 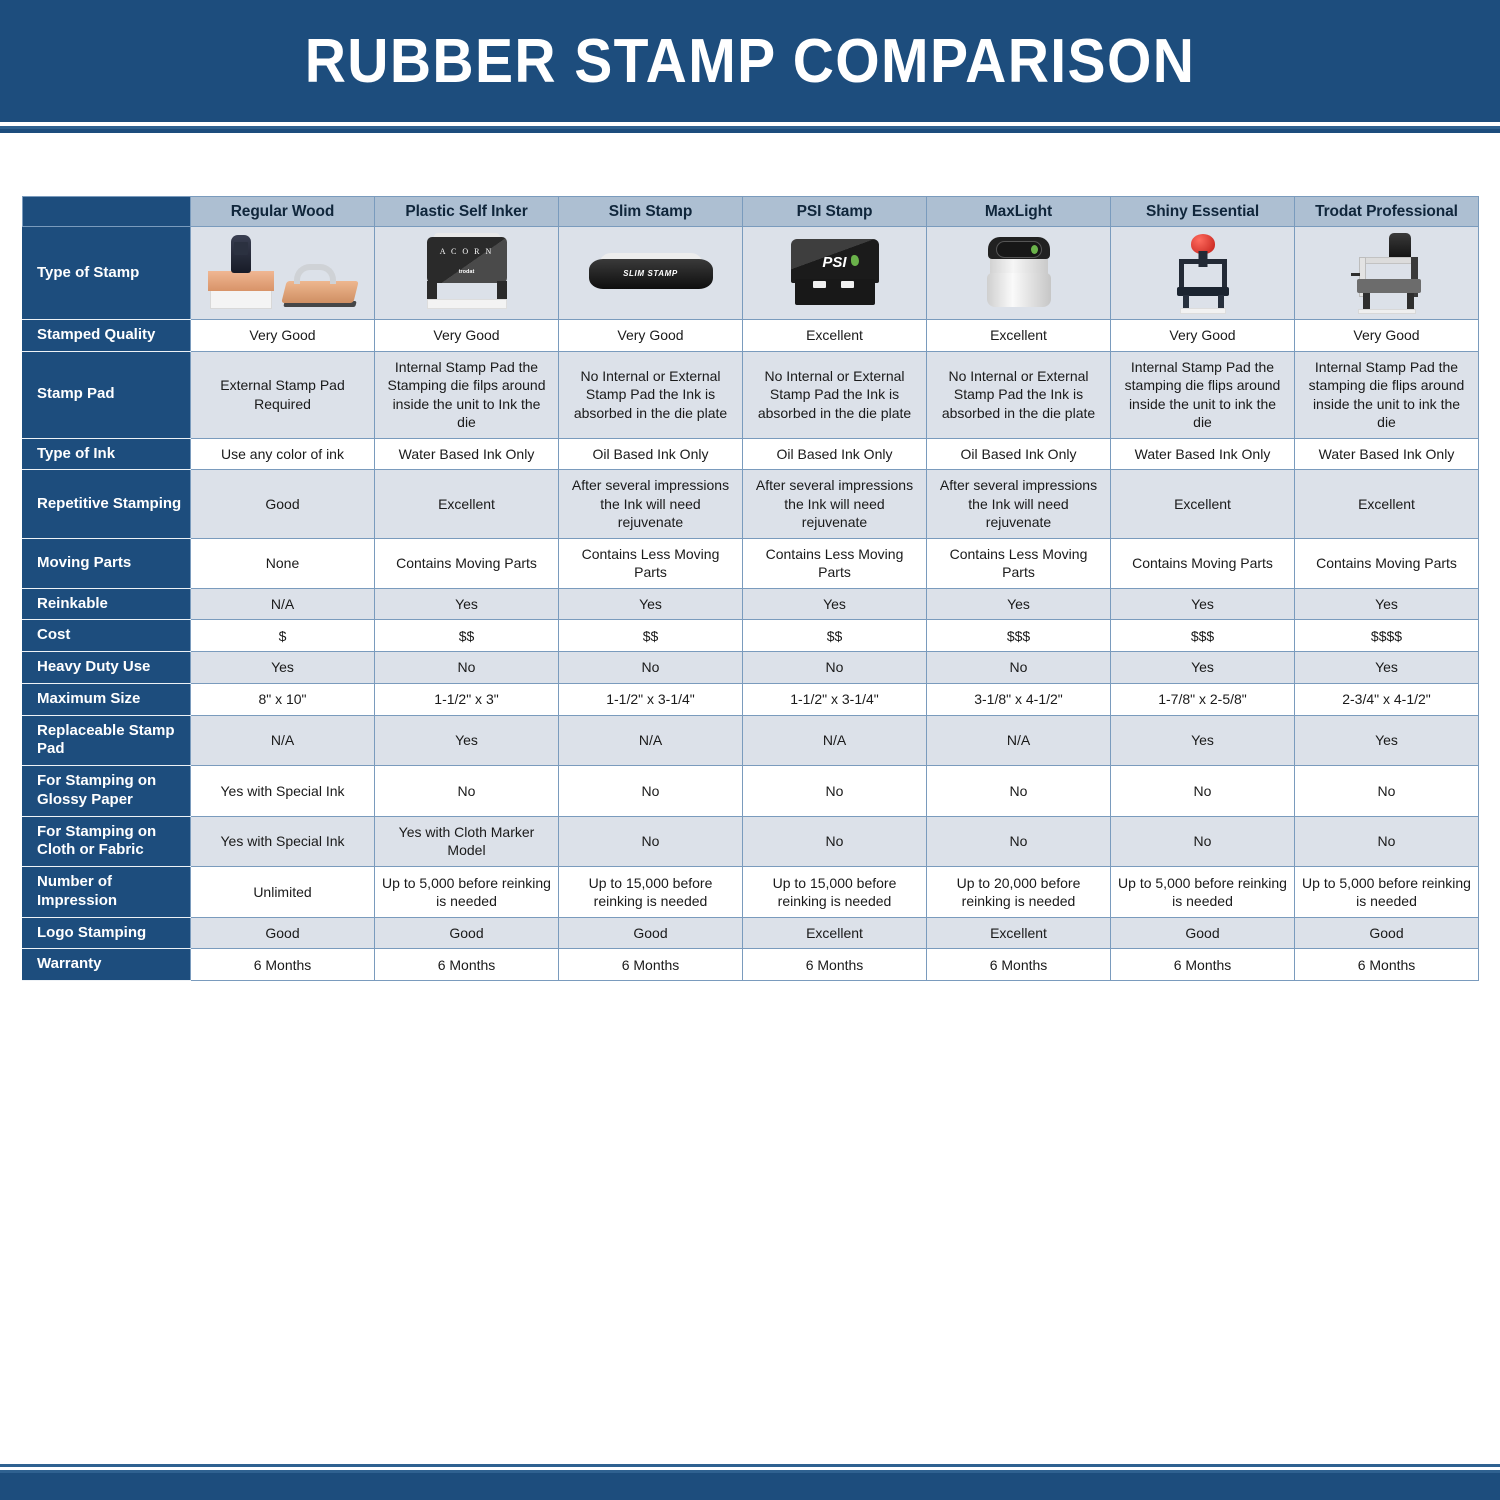 I want to click on cell-replaceable-stamp-pad-shiny-essential: Yes, so click(x=1202, y=740).